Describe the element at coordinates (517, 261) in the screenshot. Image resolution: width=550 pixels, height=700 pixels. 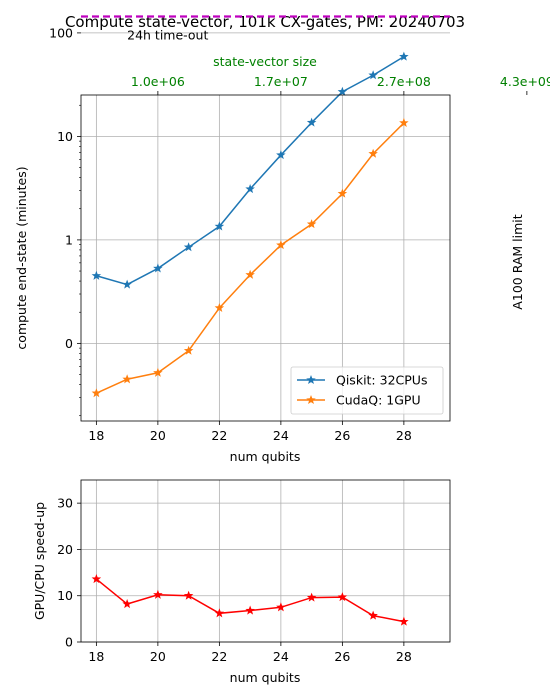
I see `a100-ram-limit-label: A100 RAM limit` at that location.